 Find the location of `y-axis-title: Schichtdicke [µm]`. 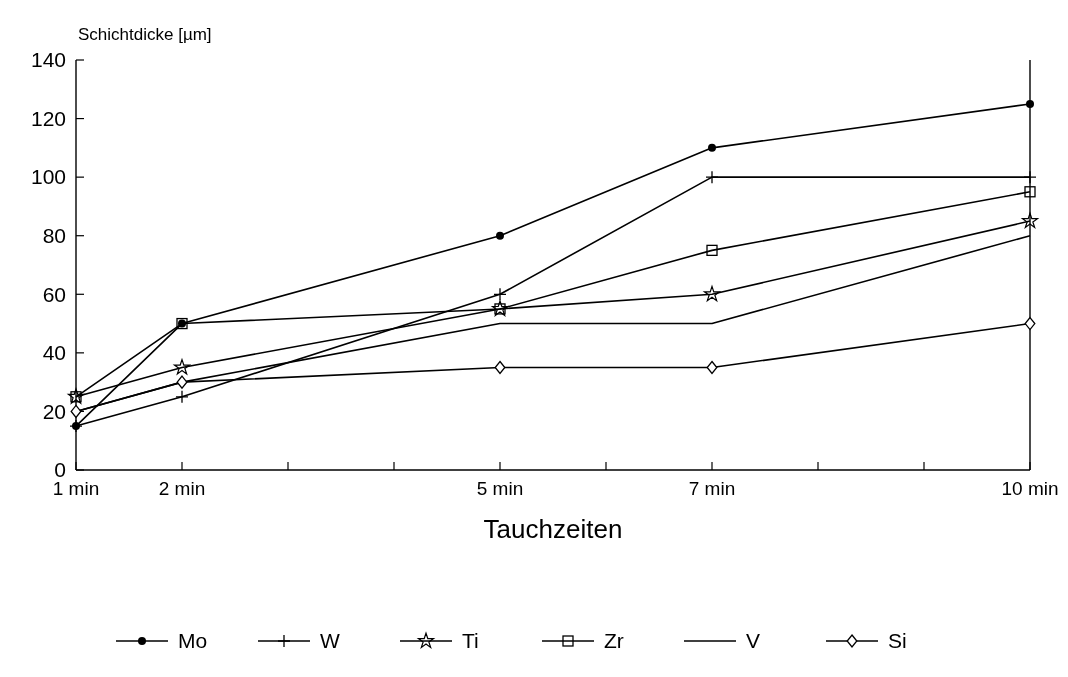

y-axis-title: Schichtdicke [µm] is located at coordinates (145, 34).